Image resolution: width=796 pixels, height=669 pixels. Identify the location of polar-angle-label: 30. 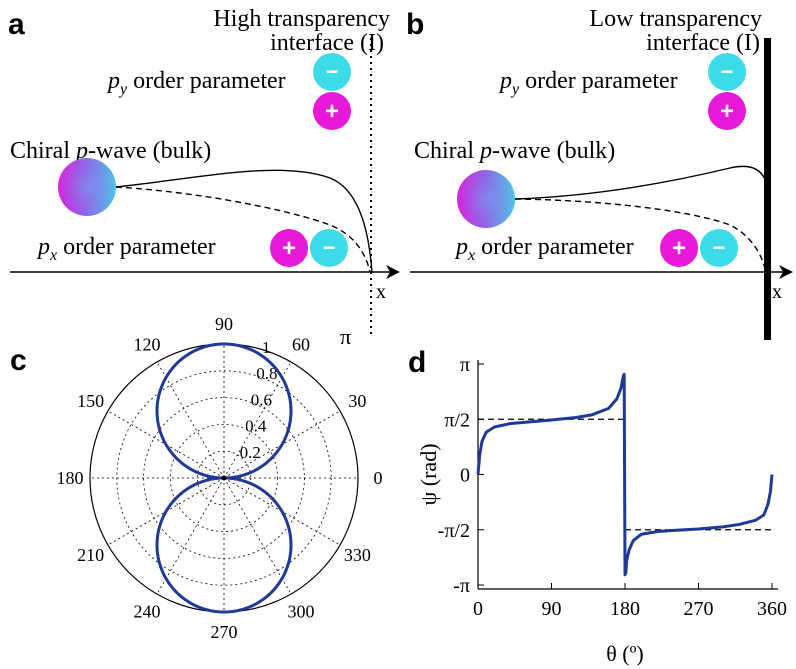
(357, 401).